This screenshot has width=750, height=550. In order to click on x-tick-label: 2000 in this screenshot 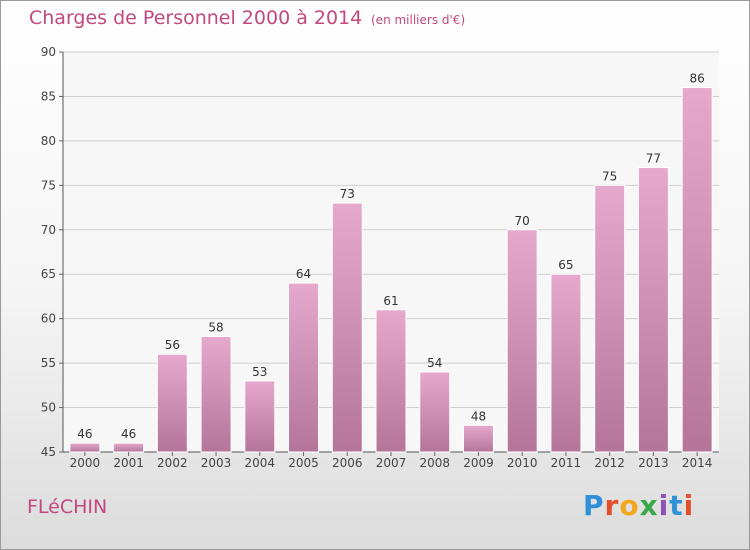, I will do `click(85, 463)`.